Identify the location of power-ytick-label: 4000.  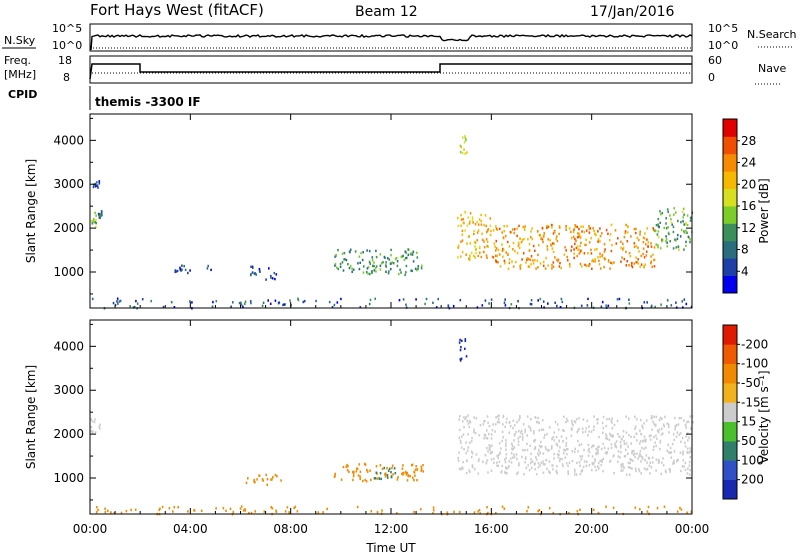
(68, 140).